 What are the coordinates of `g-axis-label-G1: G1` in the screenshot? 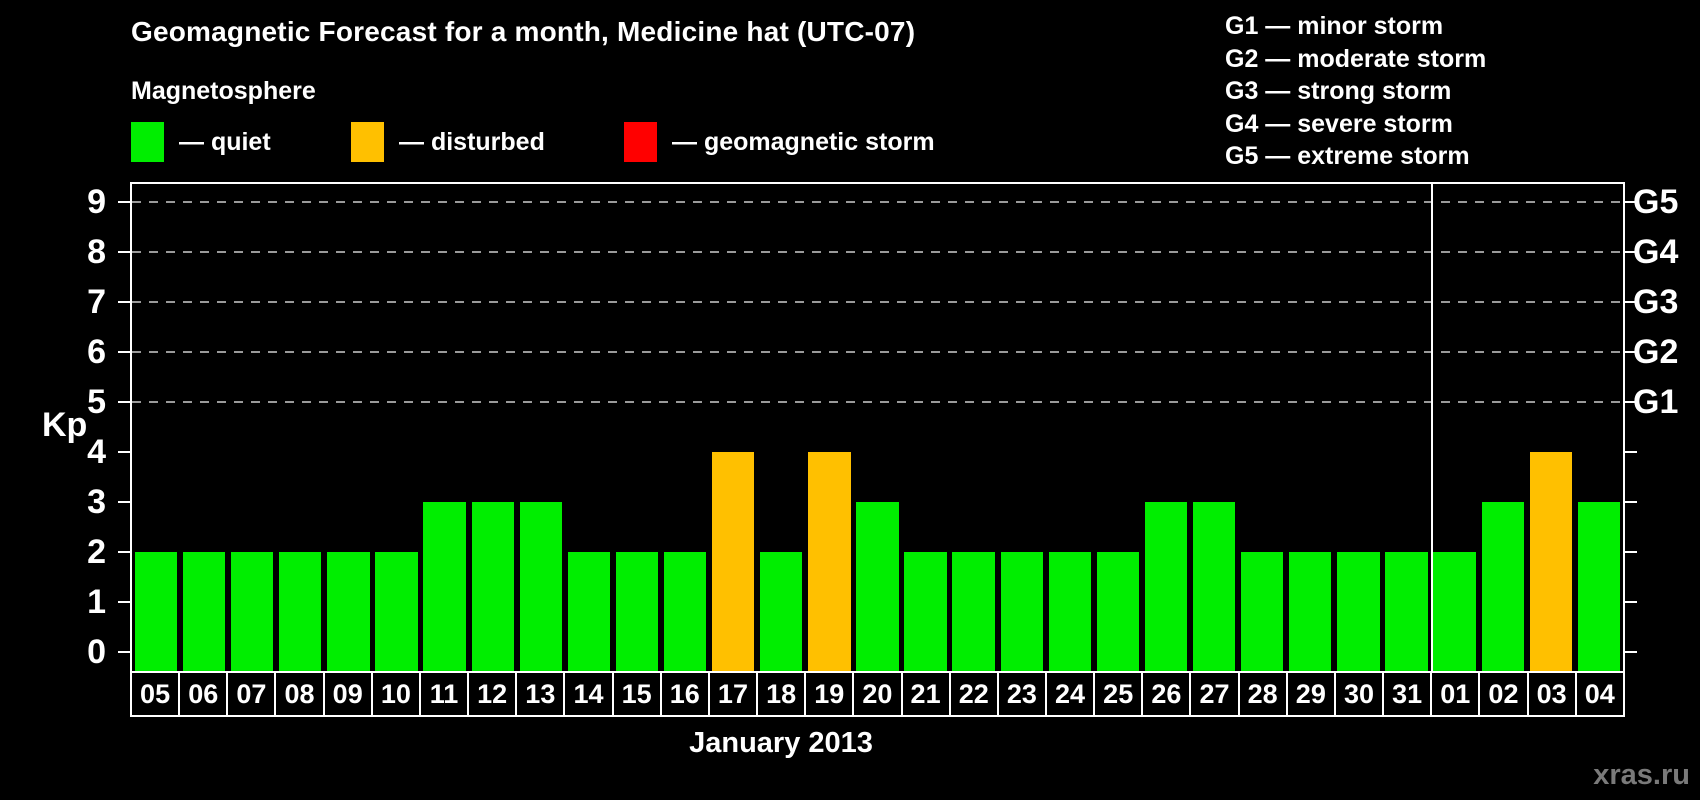 It's located at (1656, 402).